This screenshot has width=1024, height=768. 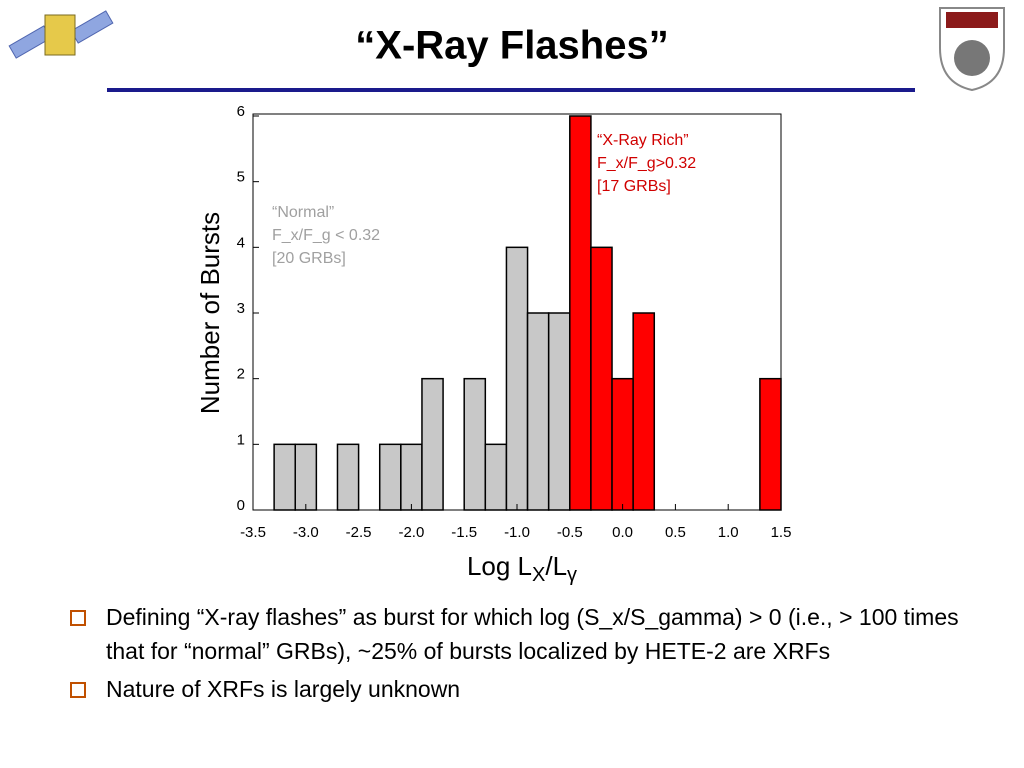 I want to click on x-axis-label-part: X, so click(x=538, y=575).